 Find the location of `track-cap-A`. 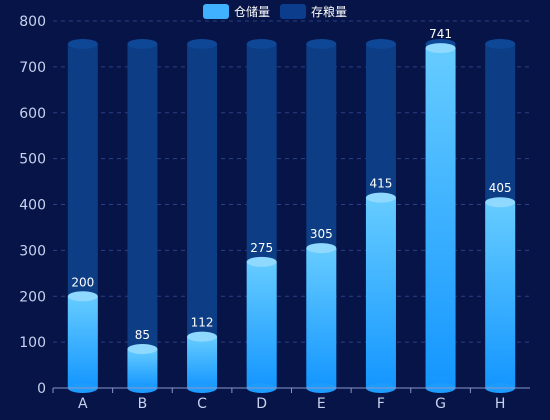

track-cap-A is located at coordinates (82, 43).